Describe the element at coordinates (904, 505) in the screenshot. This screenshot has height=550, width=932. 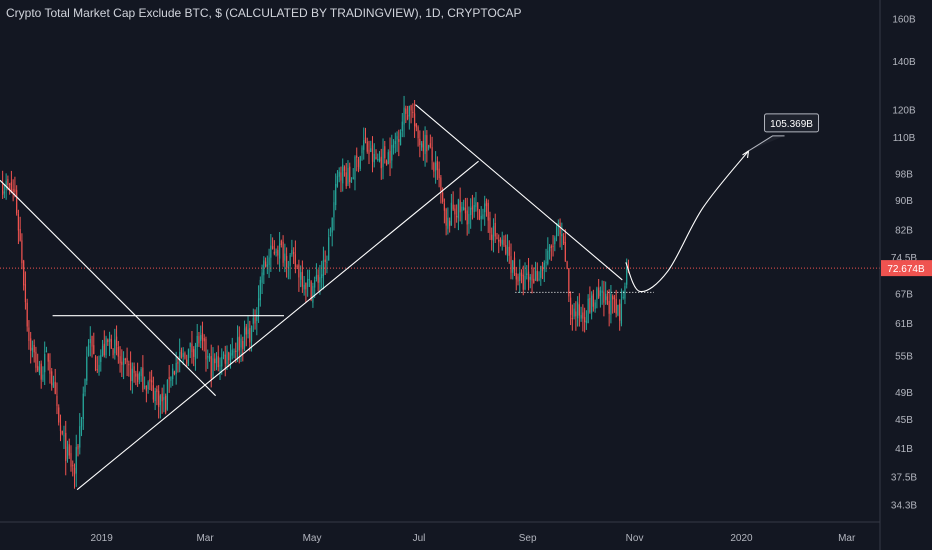
I see `y-tick-label: 34.3B` at that location.